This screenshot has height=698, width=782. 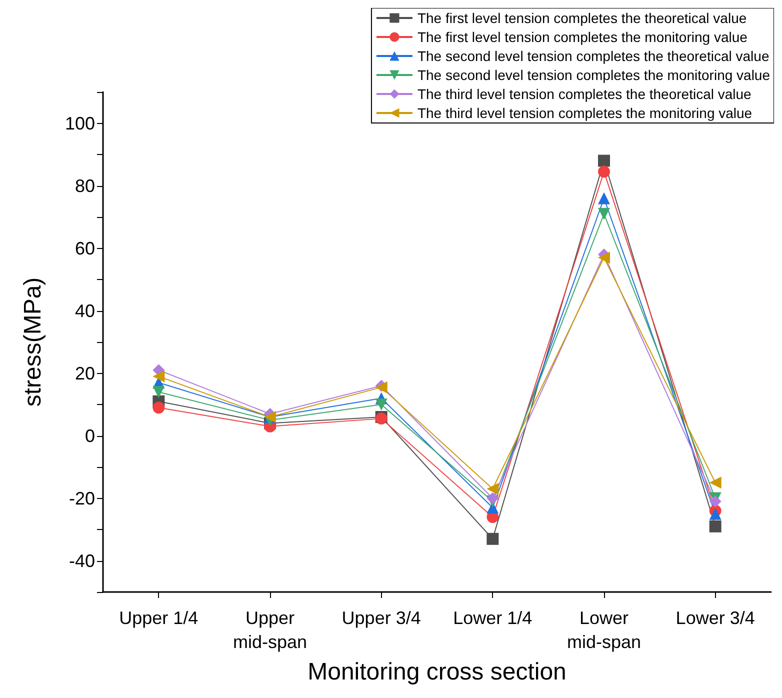 What do you see at coordinates (584, 94) in the screenshot?
I see `legend-label: The third level tension completes the theoretical value` at bounding box center [584, 94].